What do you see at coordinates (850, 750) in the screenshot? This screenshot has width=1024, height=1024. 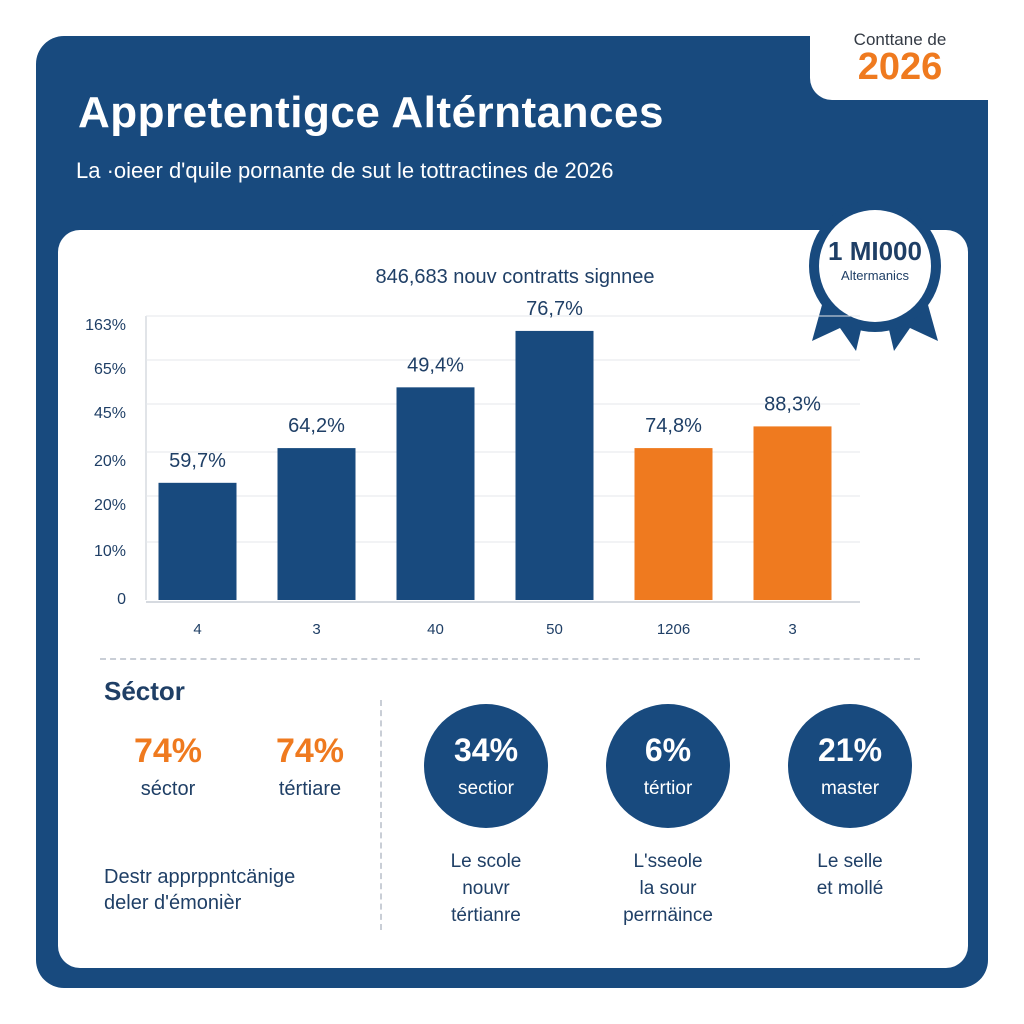 I see `stat-circle-value: 21%` at bounding box center [850, 750].